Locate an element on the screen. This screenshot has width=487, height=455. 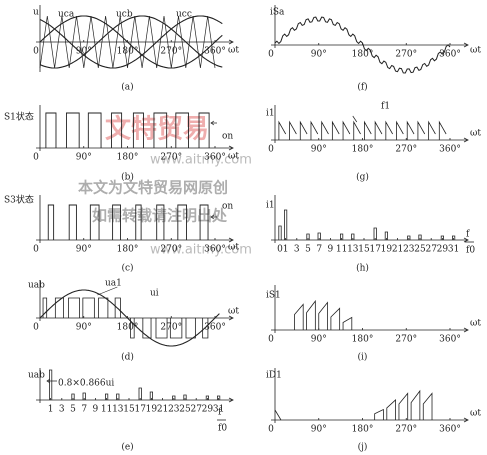
tick-label: 7 is located at coordinates (319, 250).